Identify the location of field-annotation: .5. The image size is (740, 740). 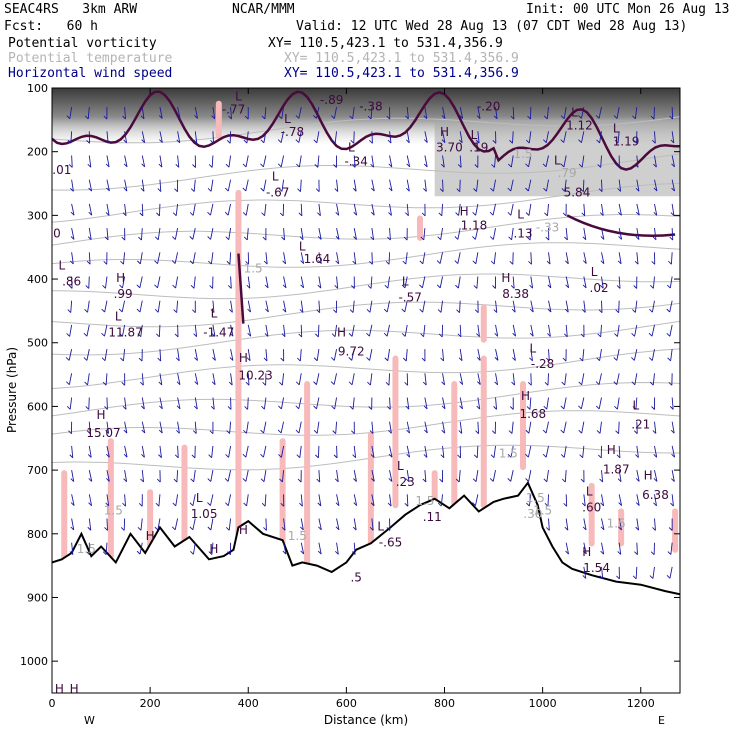
(355, 578).